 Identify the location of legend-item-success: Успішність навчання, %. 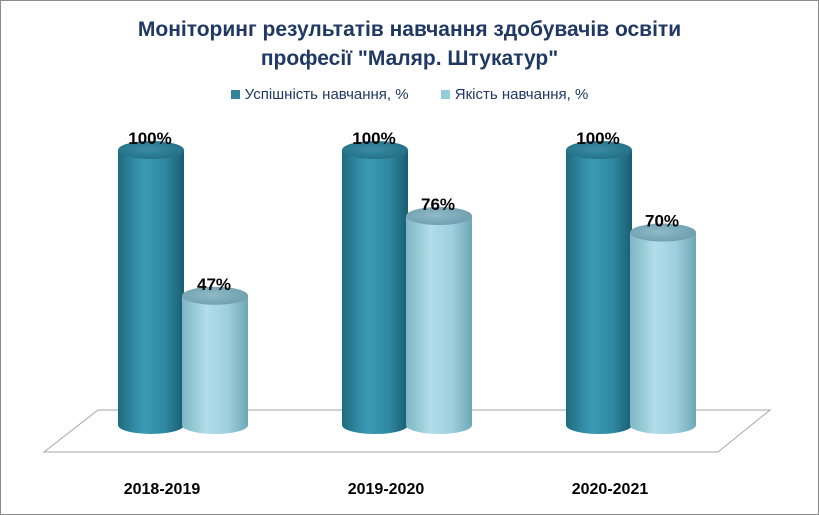
(319, 94).